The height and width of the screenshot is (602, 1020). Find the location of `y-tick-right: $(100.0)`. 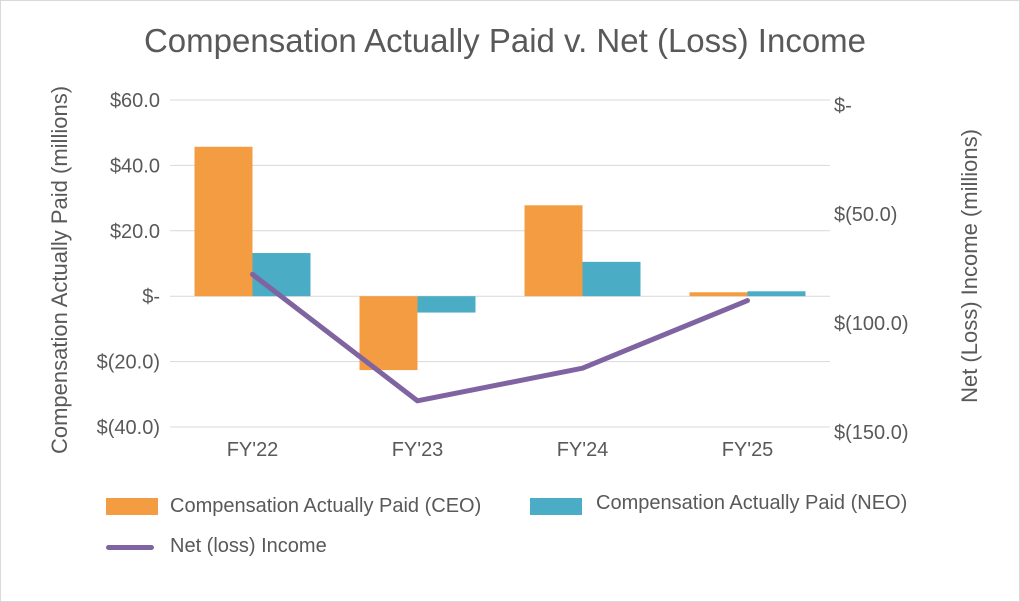

y-tick-right: $(100.0) is located at coordinates (871, 324).